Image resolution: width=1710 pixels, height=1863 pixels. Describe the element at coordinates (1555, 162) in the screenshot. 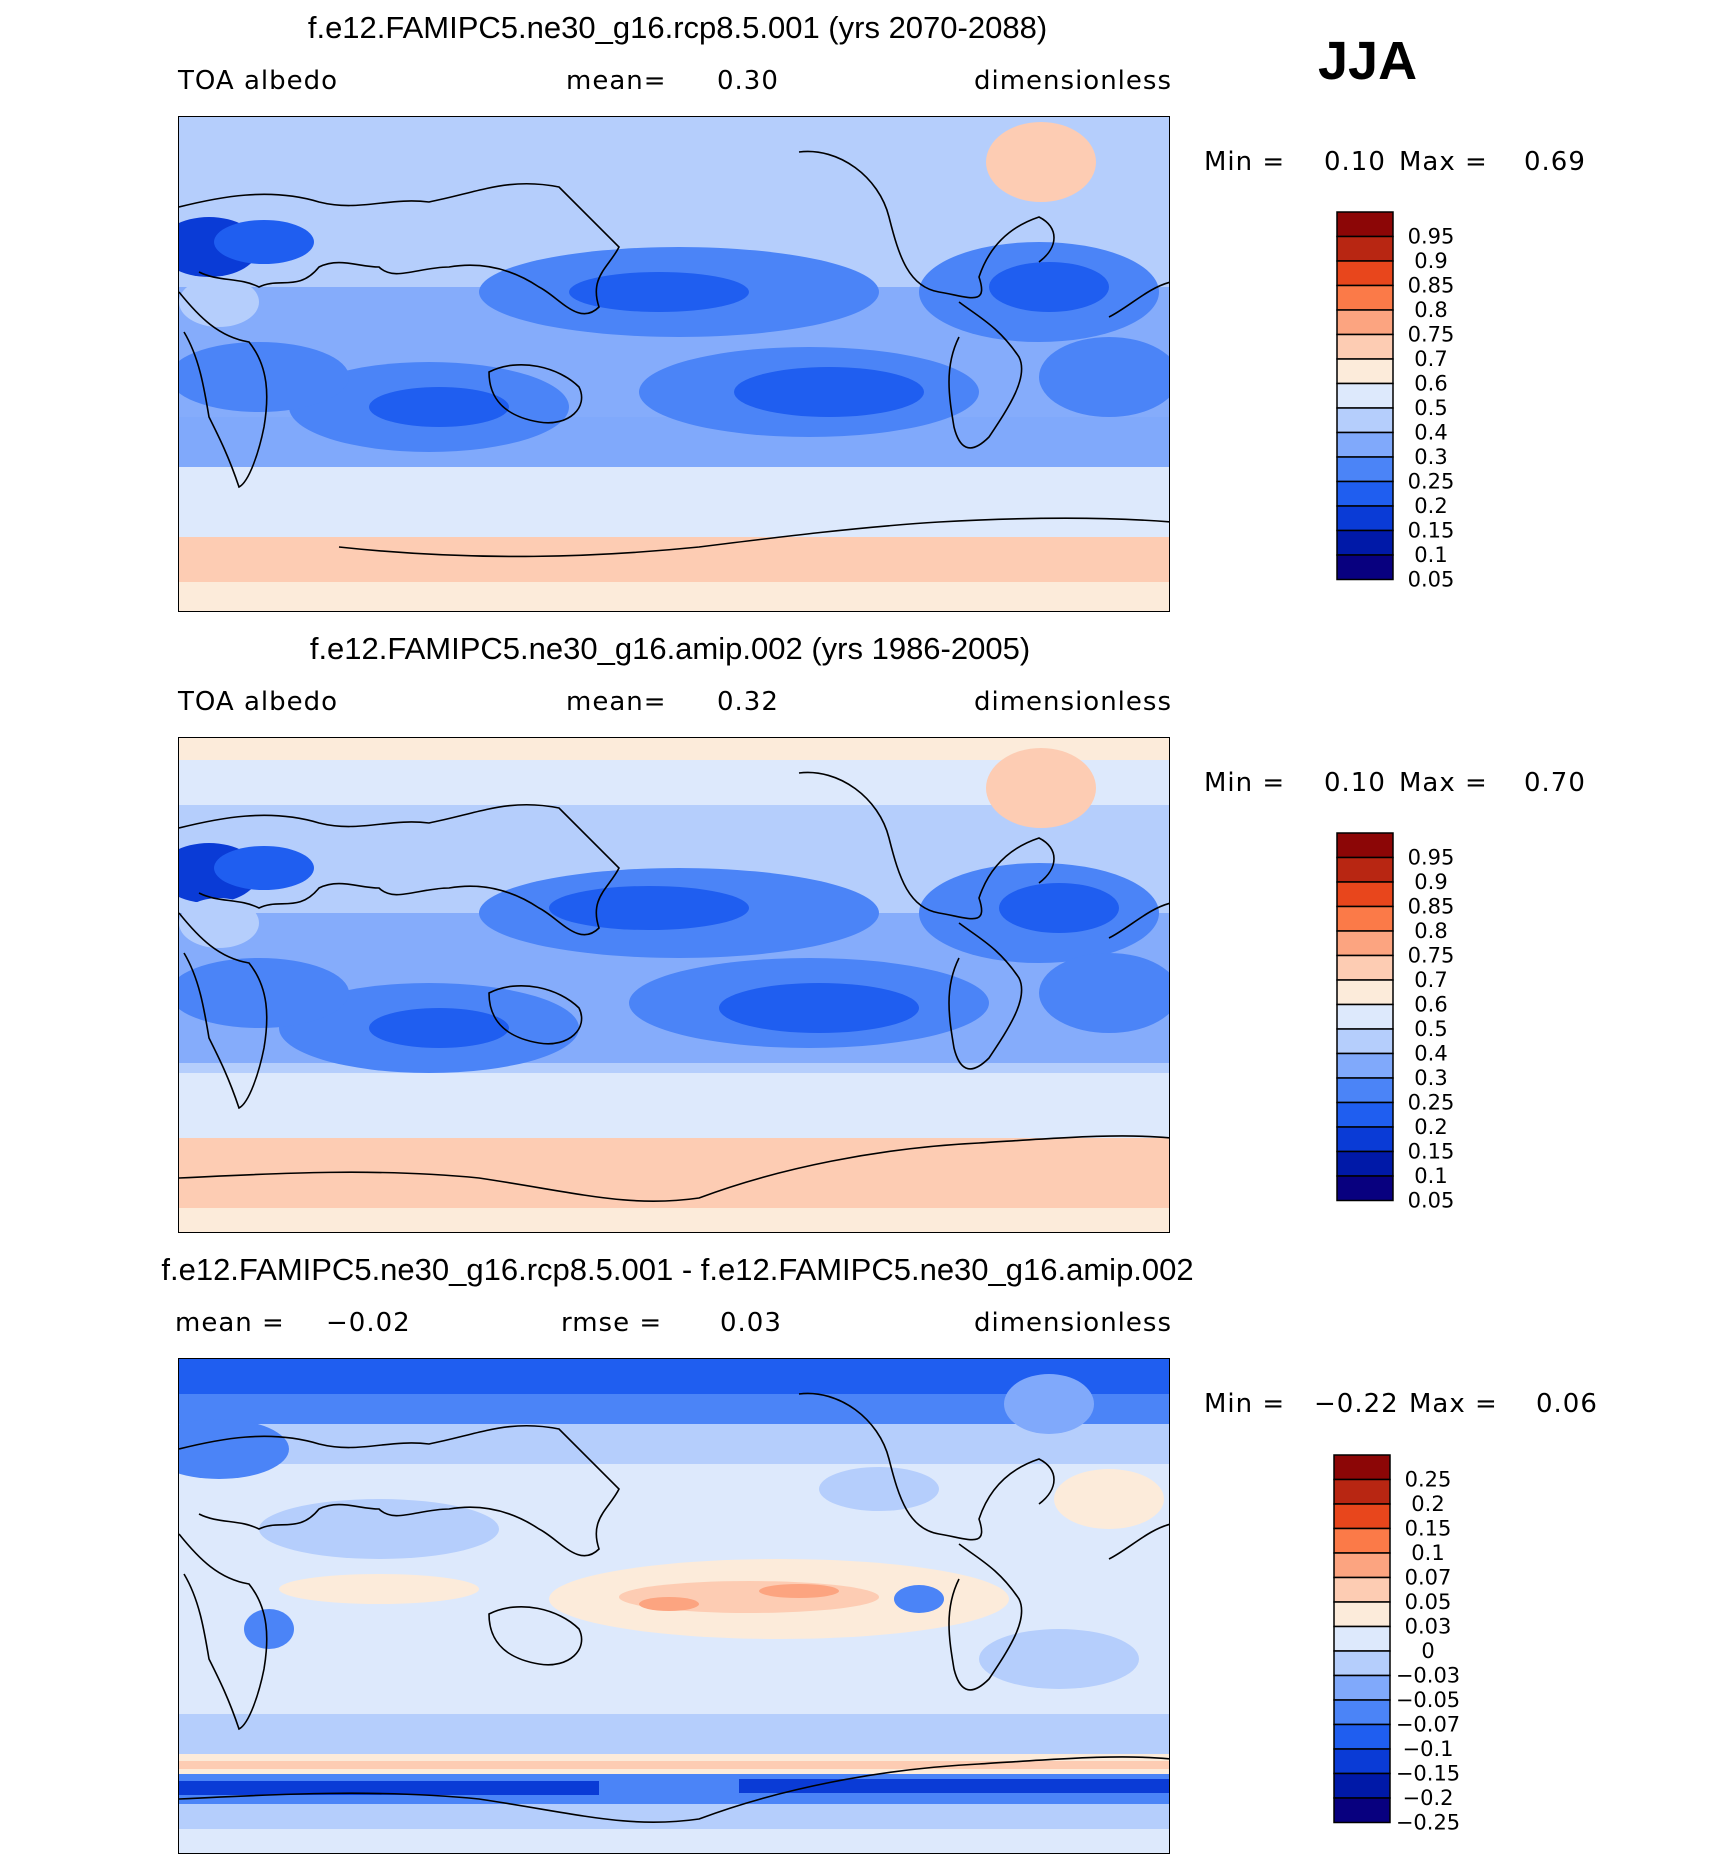

I see `panel-1-max-value: 0.69` at that location.